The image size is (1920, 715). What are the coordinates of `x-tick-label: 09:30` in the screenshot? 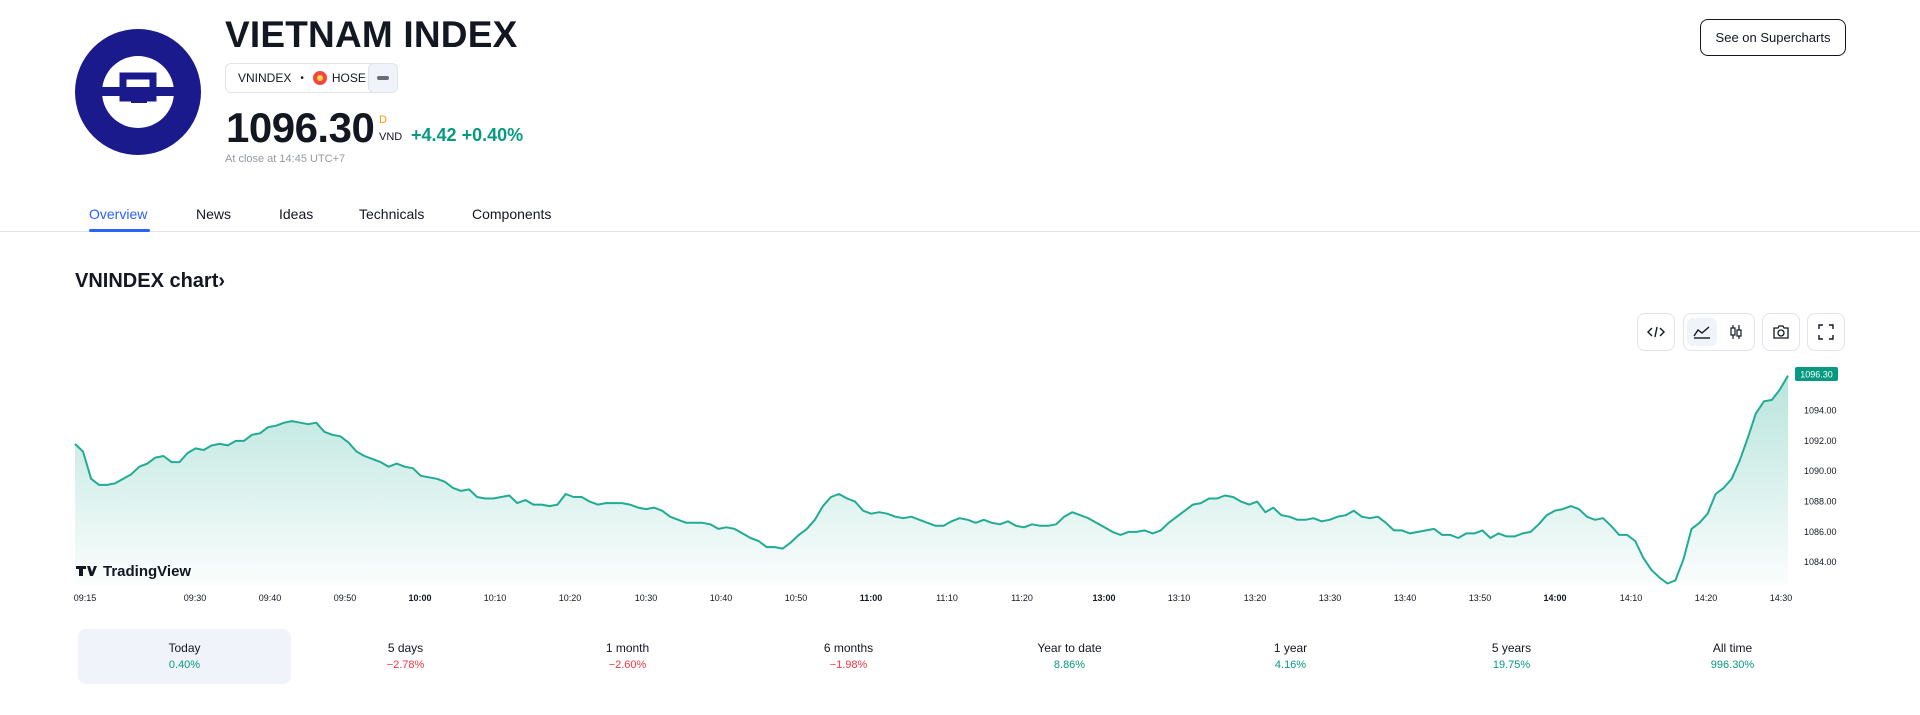 It's located at (195, 598).